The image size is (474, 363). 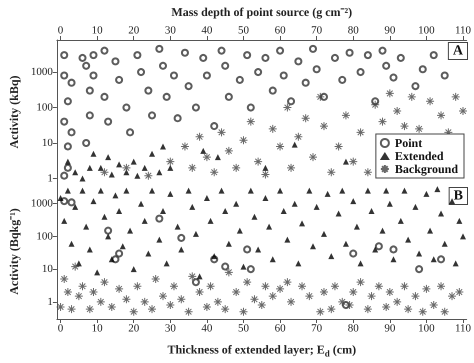 What do you see at coordinates (261, 12) in the screenshot?
I see `x-axis-title: Mass depth of point source (g cm⁻²)` at bounding box center [261, 12].